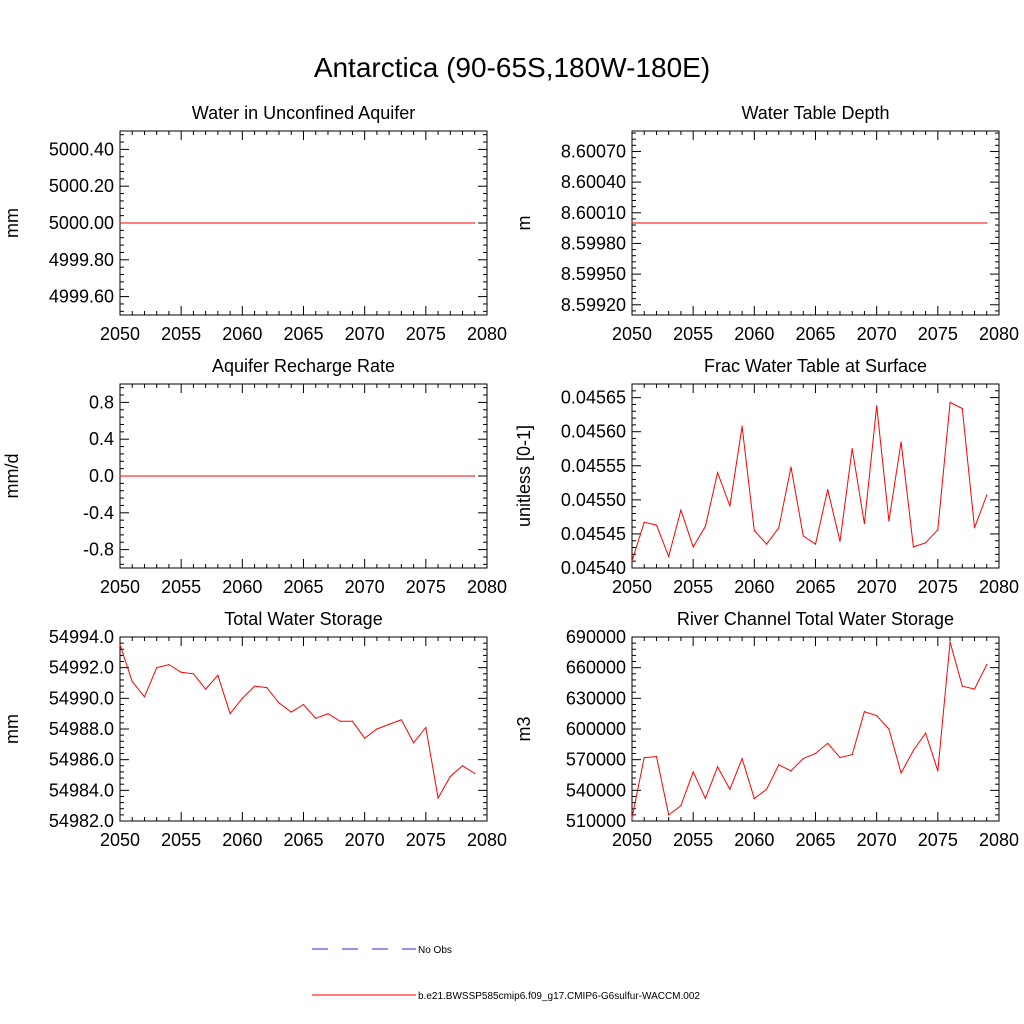  I want to click on y-tick-label: 5000.40, so click(81, 149).